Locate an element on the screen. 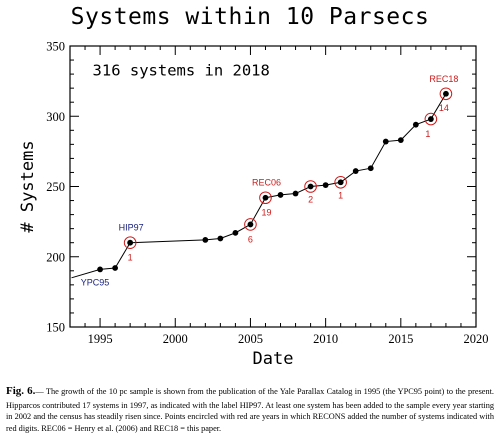 This screenshot has width=500, height=441. event-label: HIP97 is located at coordinates (131, 228).